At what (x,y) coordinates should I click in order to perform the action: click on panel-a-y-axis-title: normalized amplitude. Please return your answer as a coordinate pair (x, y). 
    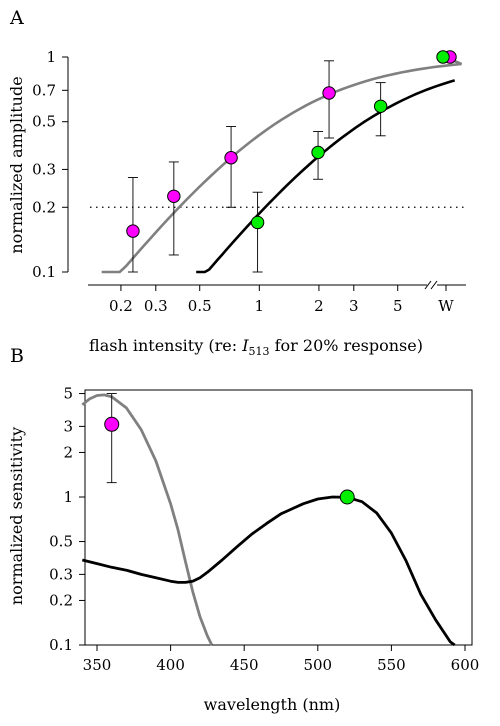
    Looking at the image, I should click on (16, 164).